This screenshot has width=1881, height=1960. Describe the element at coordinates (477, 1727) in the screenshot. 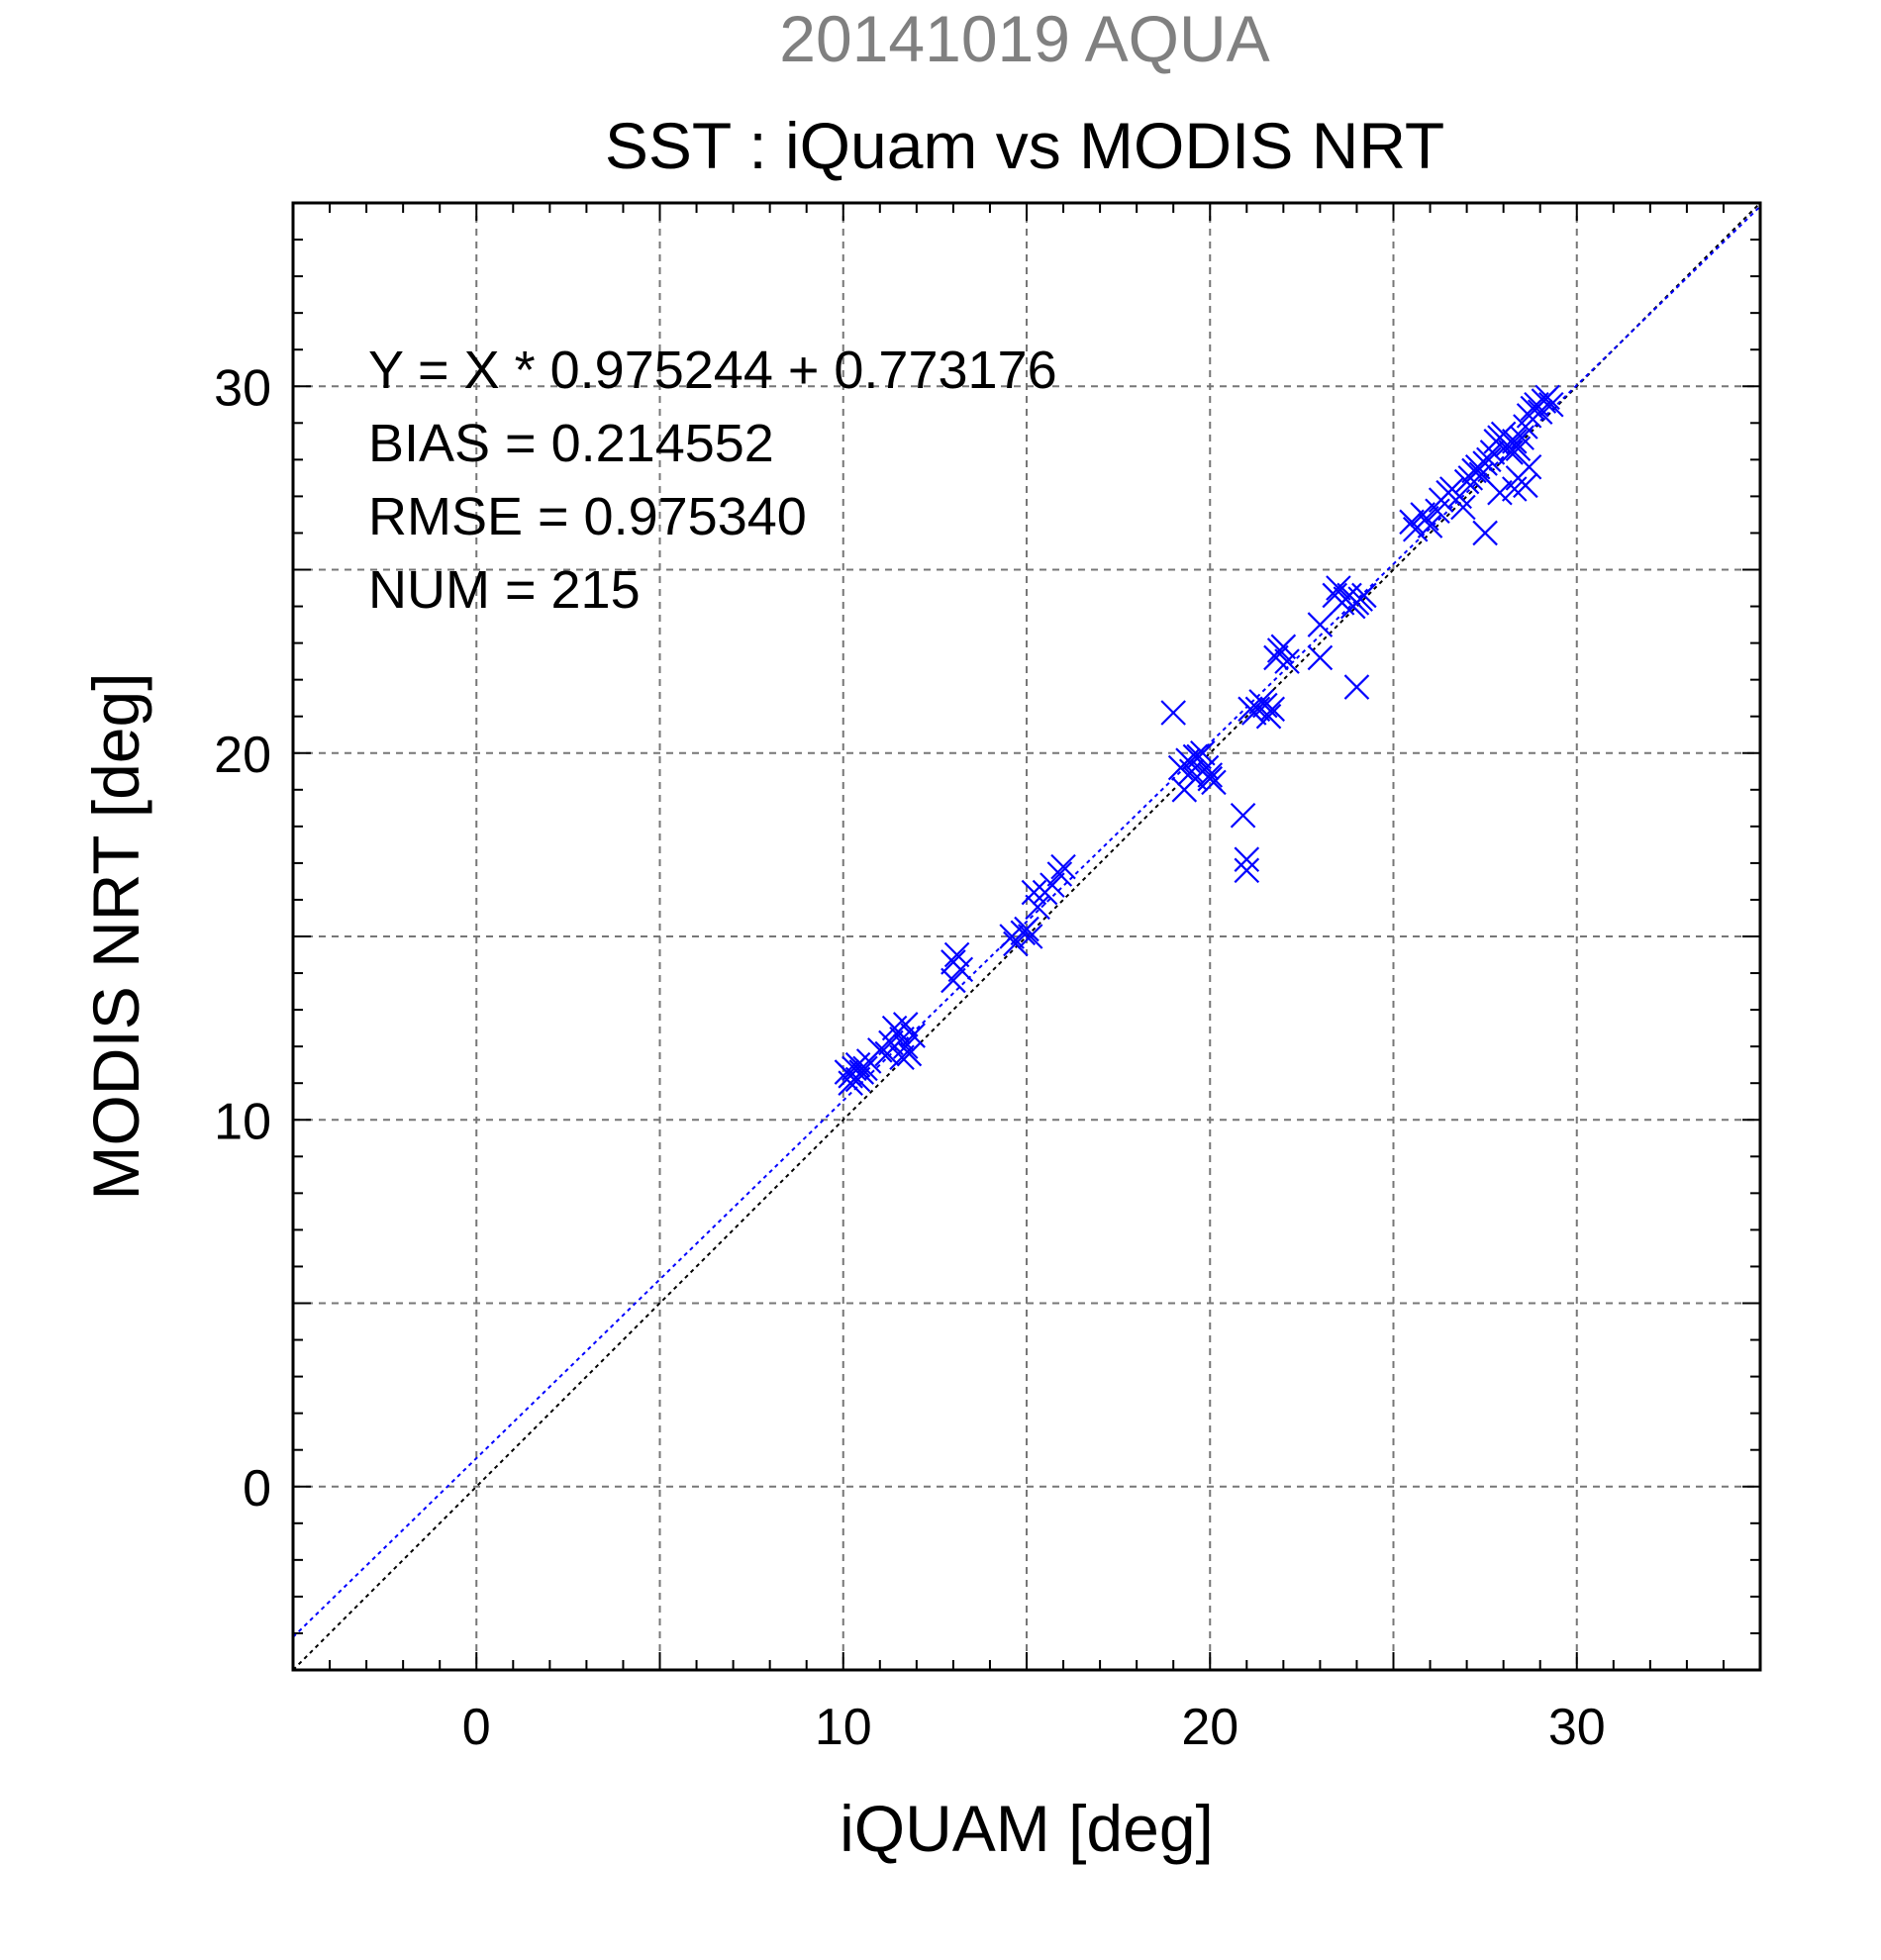

I see `x-tick-label: 0` at that location.